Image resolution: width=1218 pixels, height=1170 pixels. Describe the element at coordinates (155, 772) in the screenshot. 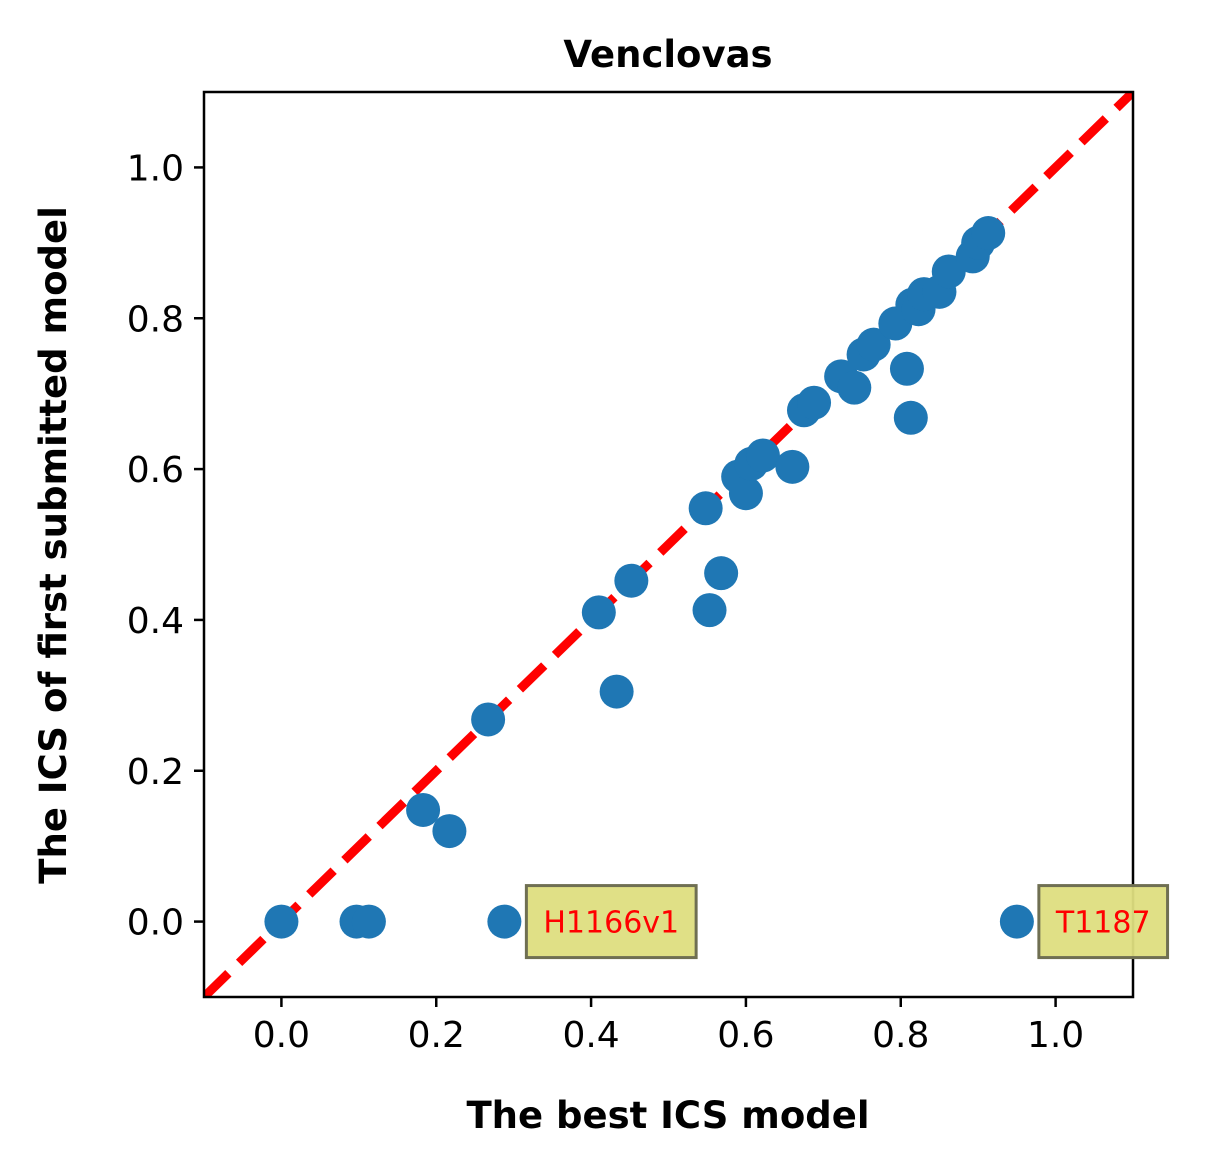

I see `y-tick-label: 0.2` at that location.